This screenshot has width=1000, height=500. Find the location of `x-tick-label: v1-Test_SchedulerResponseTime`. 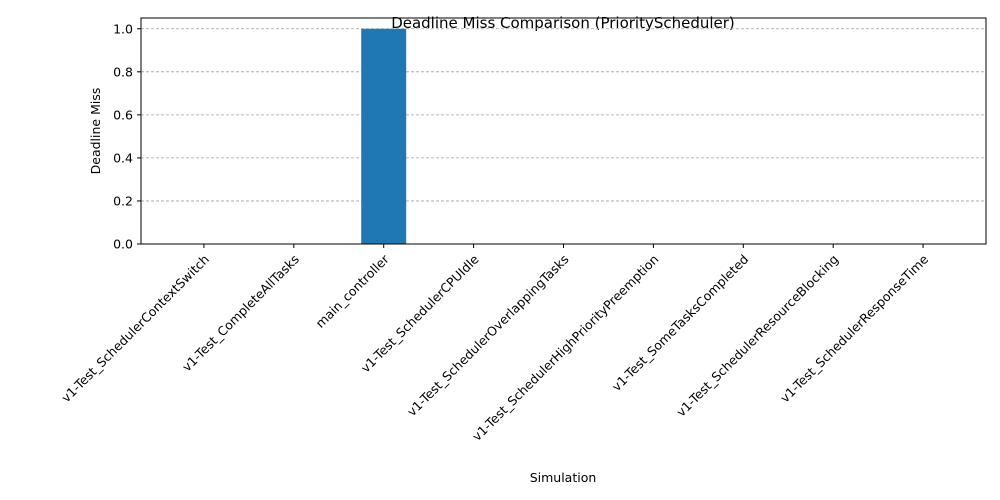

x-tick-label: v1-Test_SchedulerResponseTime is located at coordinates (854, 328).